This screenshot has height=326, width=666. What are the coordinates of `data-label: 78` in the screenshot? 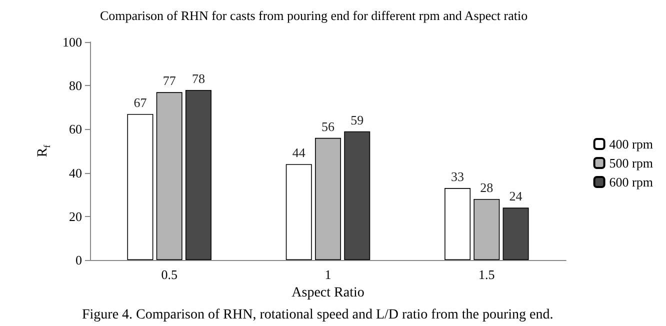 It's located at (198, 78).